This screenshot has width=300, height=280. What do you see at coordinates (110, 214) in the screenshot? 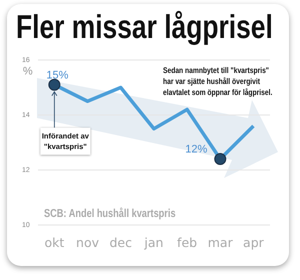
I see `annotation: SCB: Andel hushåll kvartspris` at bounding box center [110, 214].